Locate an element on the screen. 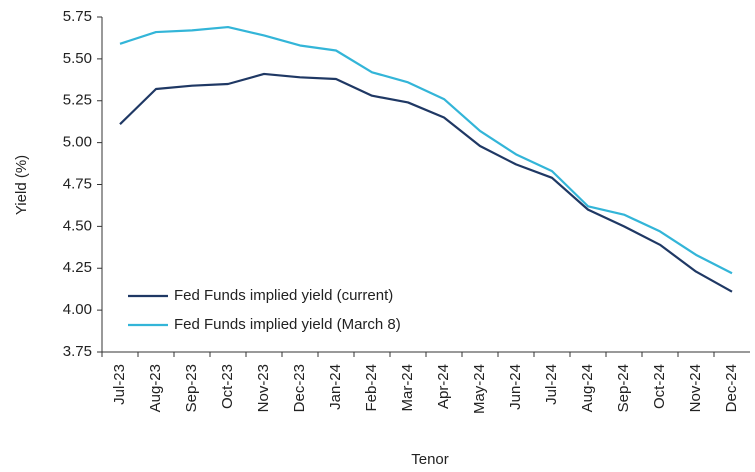  y-tick-label: 4.25 is located at coordinates (77, 267).